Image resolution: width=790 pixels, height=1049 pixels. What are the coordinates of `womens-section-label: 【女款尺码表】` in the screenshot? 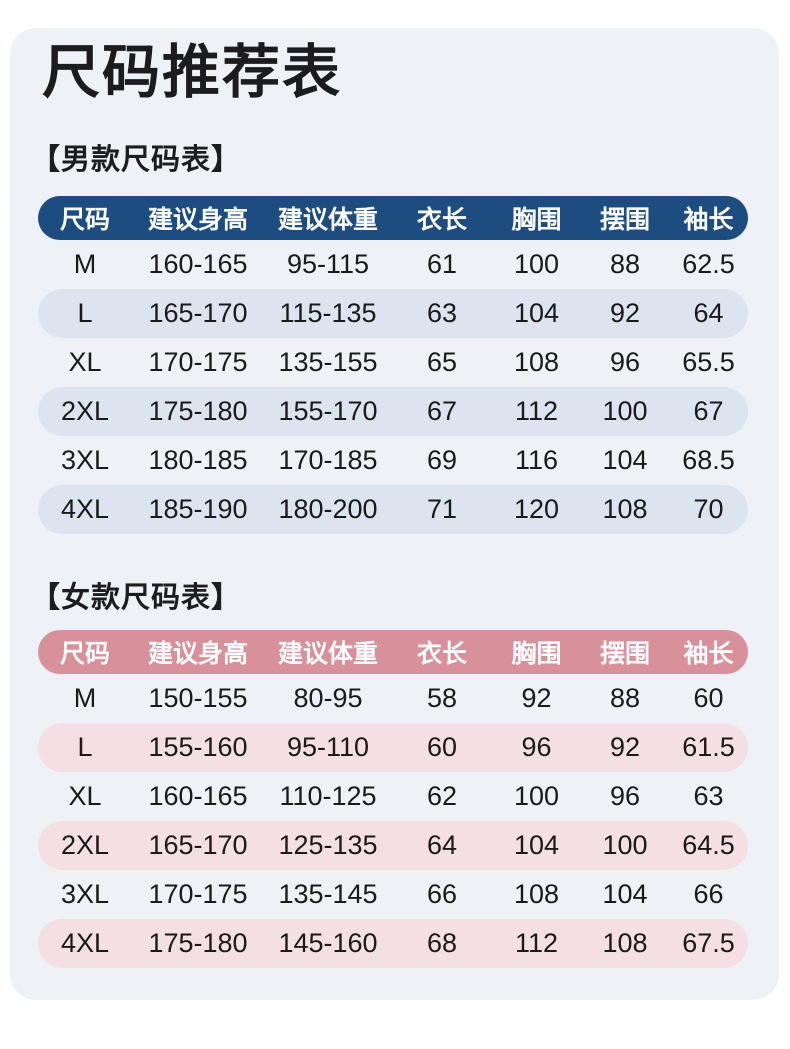 It's located at (136, 598).